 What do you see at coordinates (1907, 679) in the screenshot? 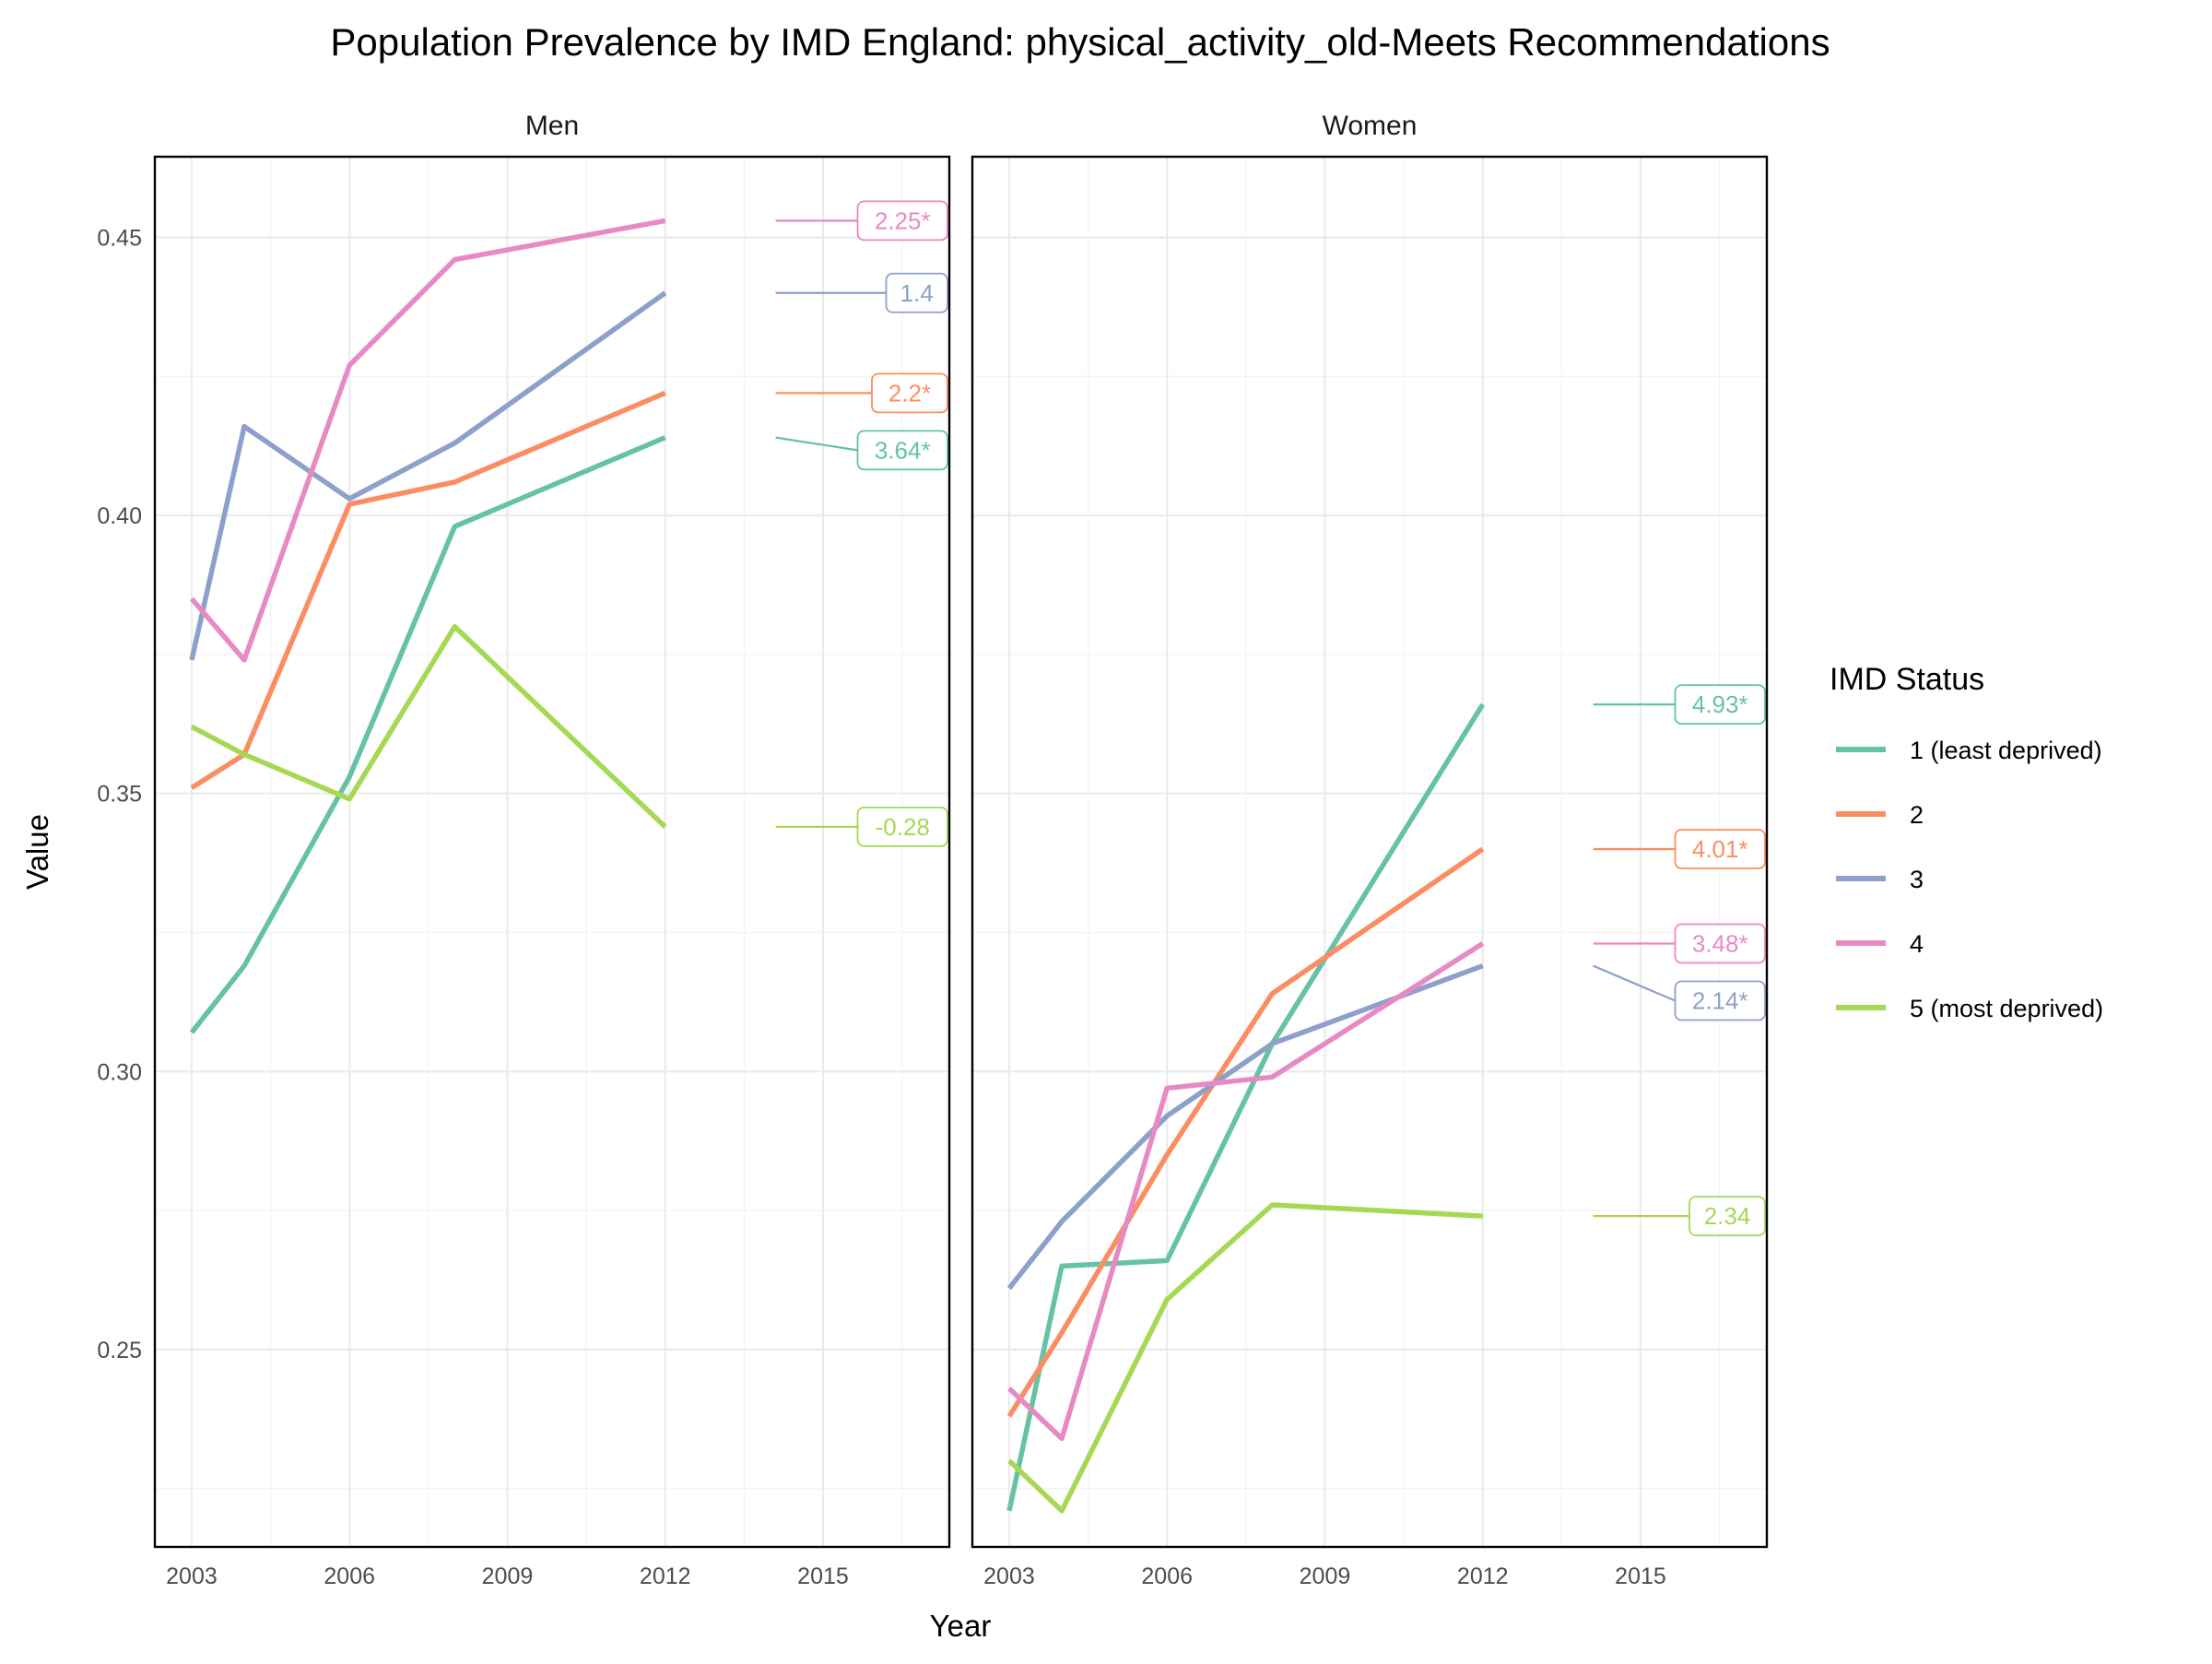
I see `legend-title: IMD Status` at bounding box center [1907, 679].